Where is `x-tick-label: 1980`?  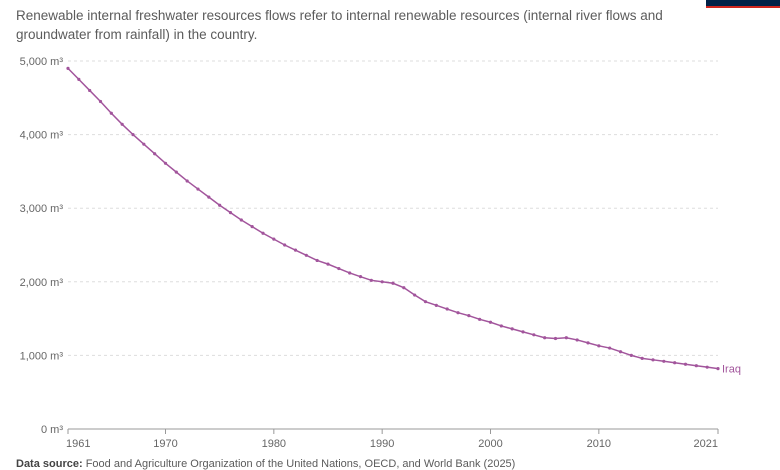
x-tick-label: 1980 is located at coordinates (274, 444).